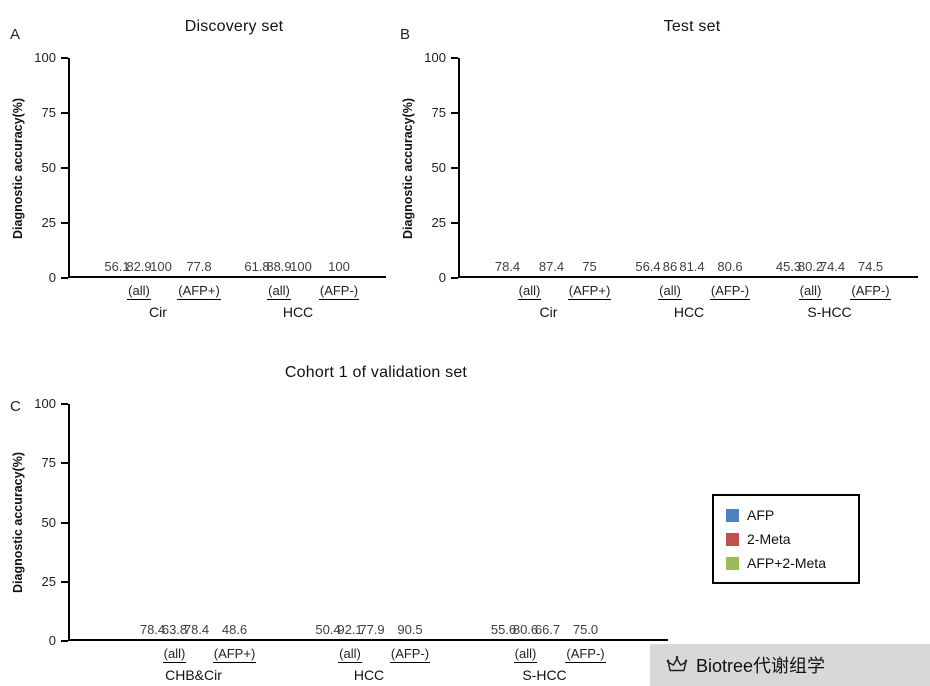  I want to click on bar-value-label: 88.9, so click(279, 266).